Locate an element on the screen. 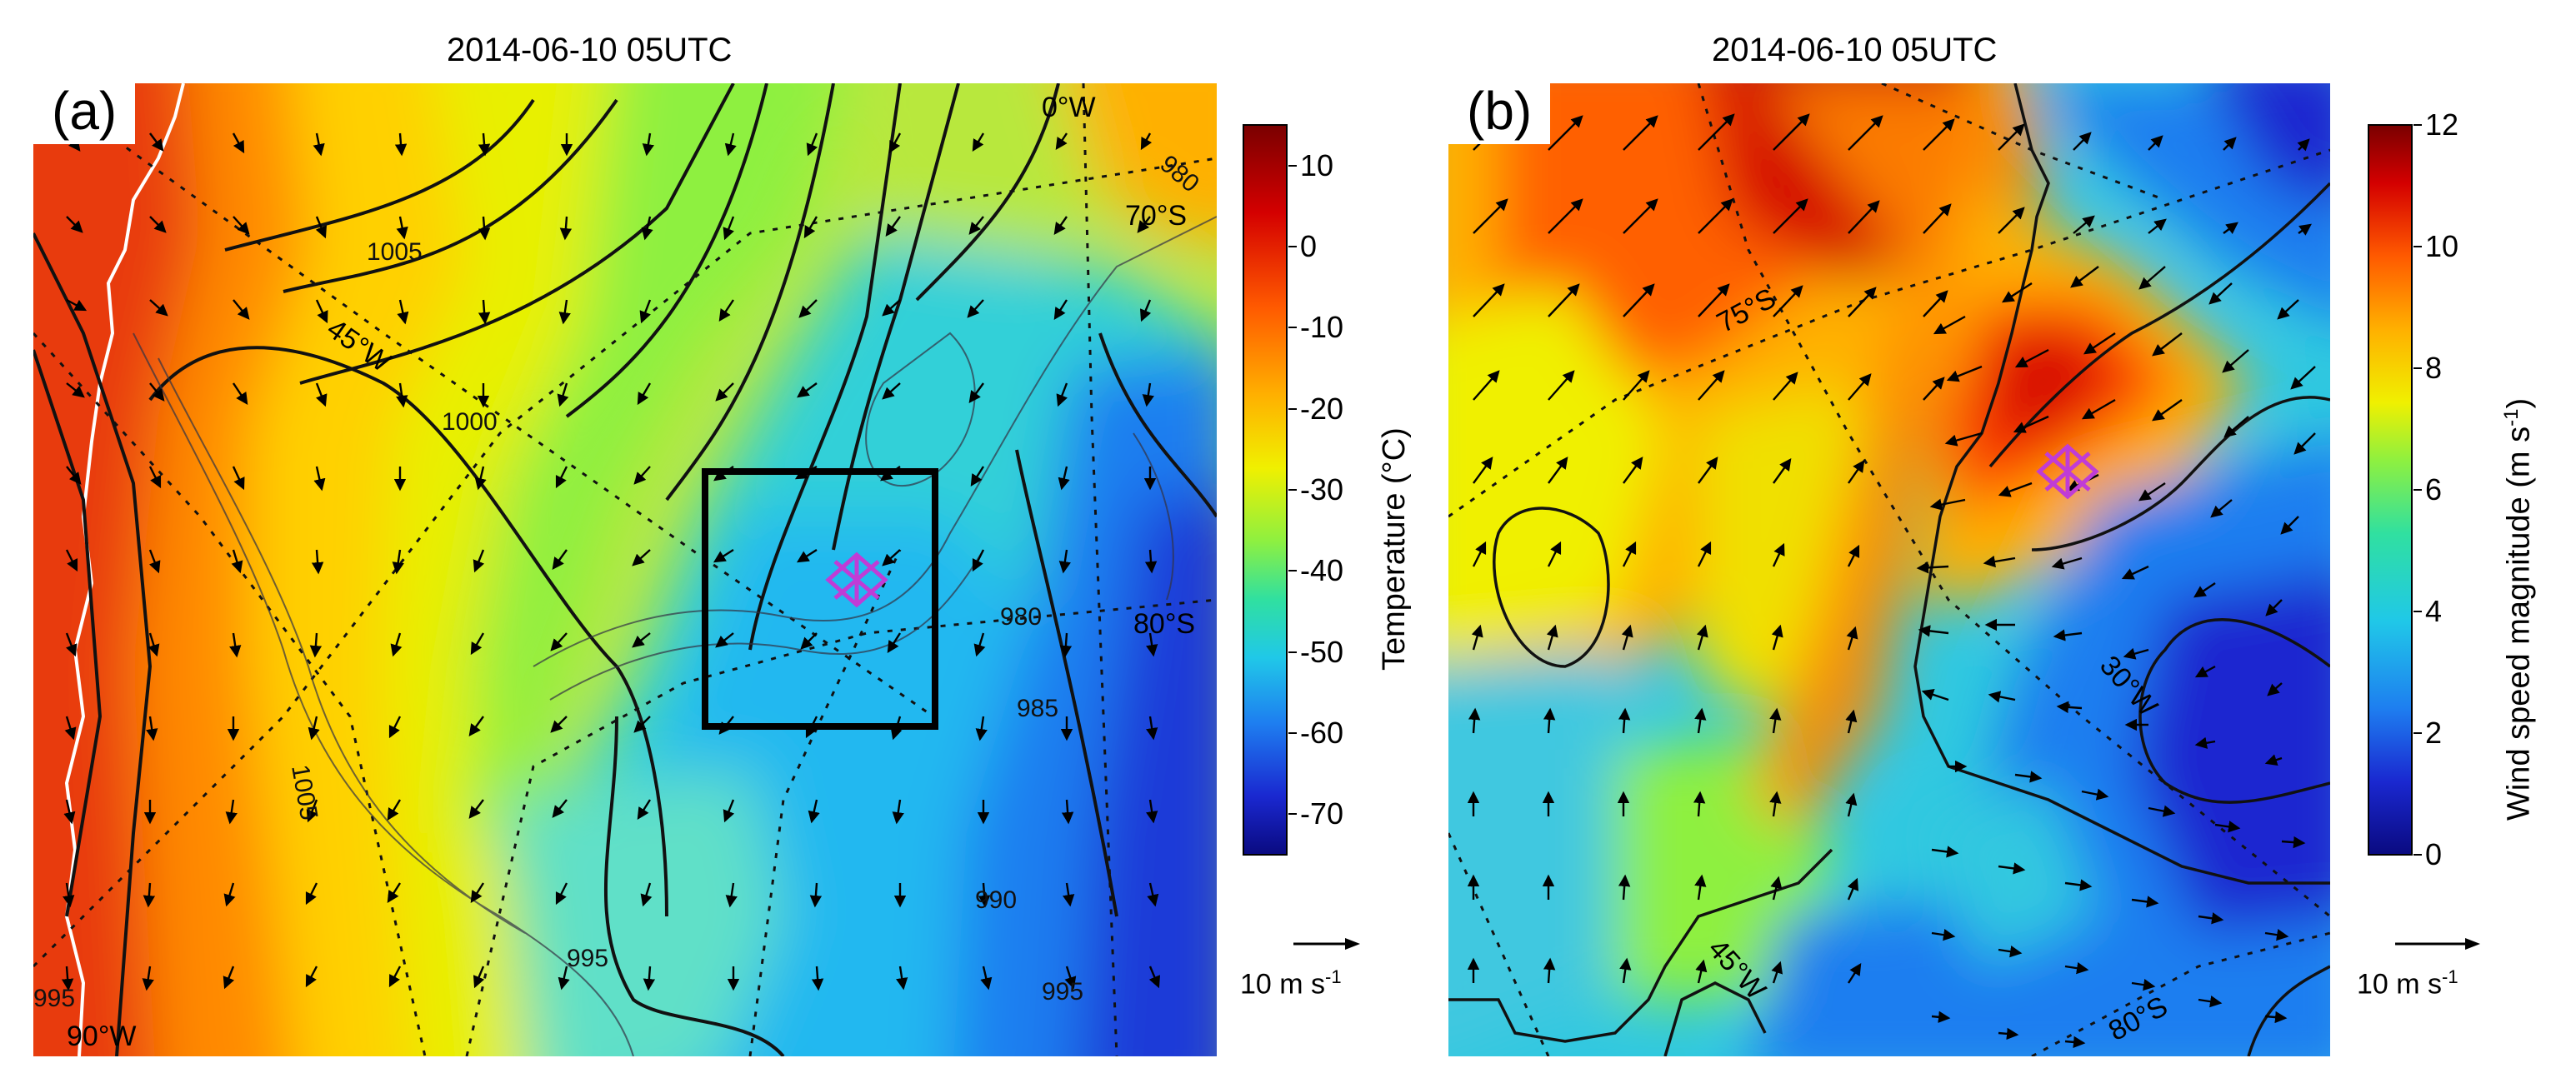 Image resolution: width=2576 pixels, height=1083 pixels. reference-vector-b-icon is located at coordinates (2438, 944).